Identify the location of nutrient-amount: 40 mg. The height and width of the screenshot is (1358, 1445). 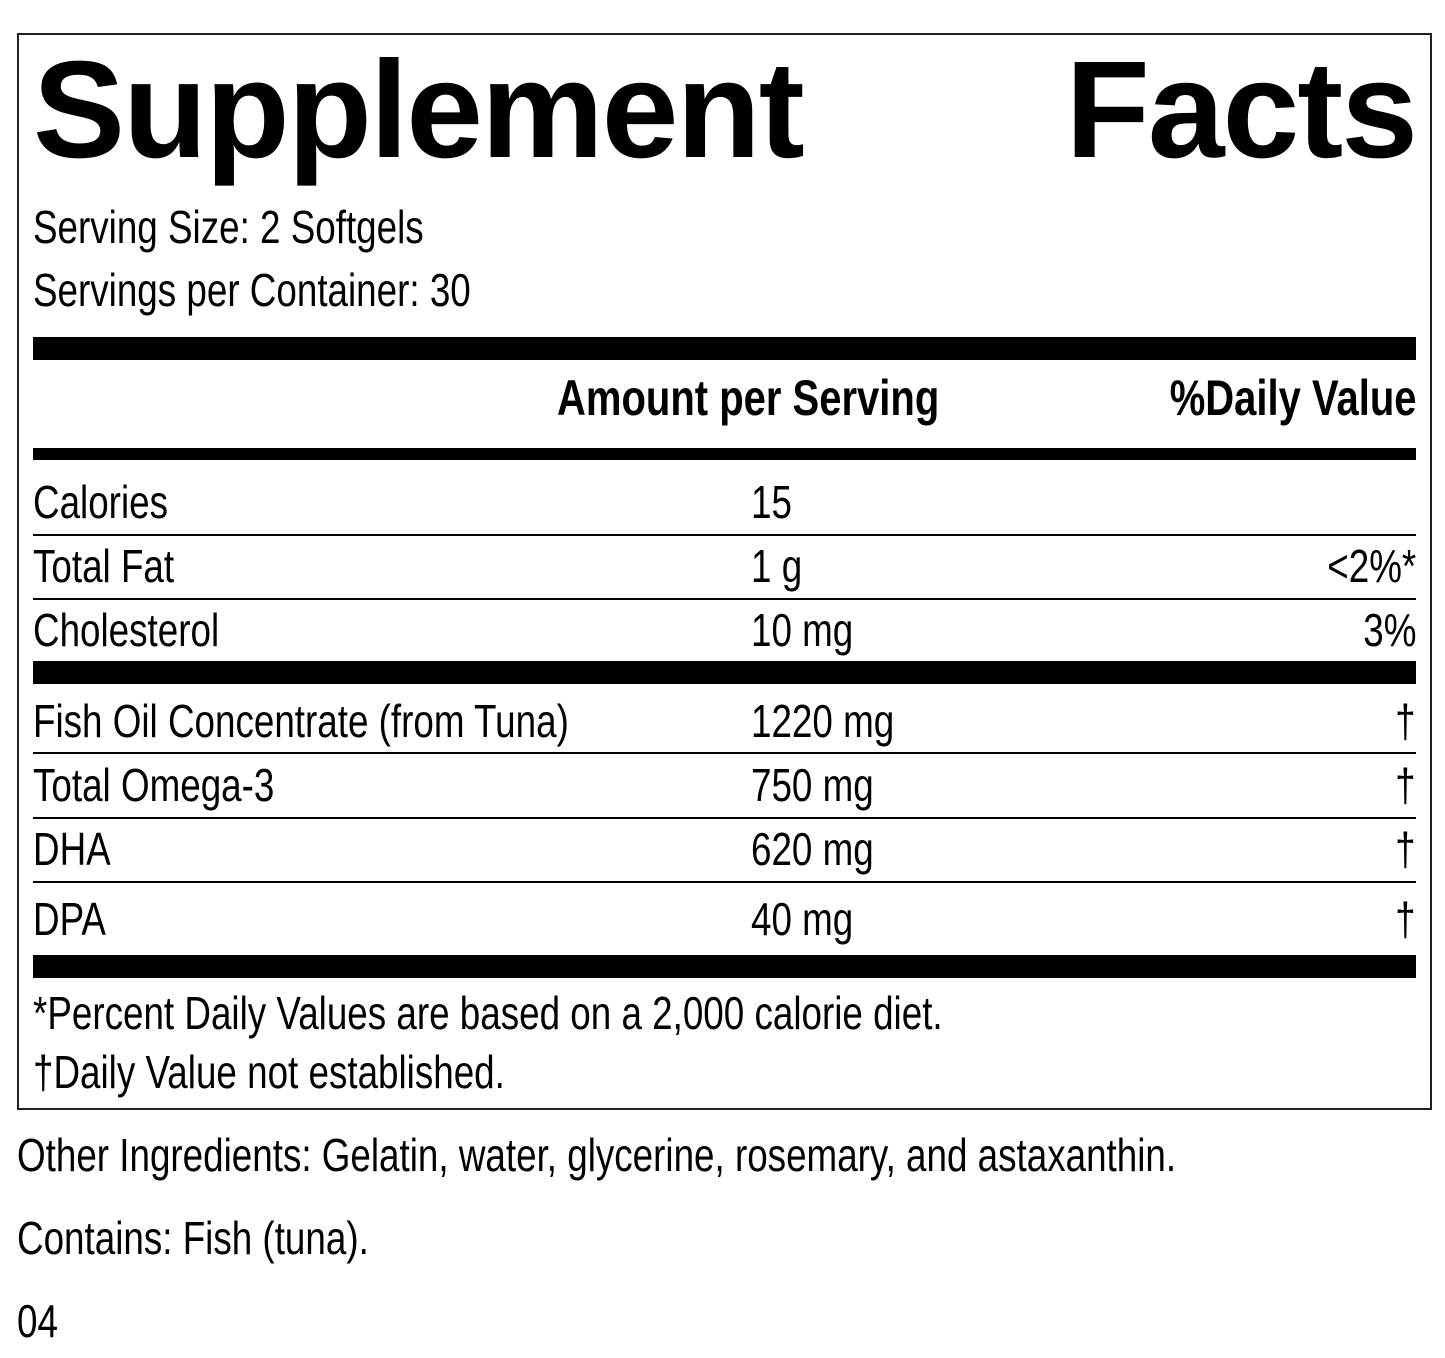
(802, 919).